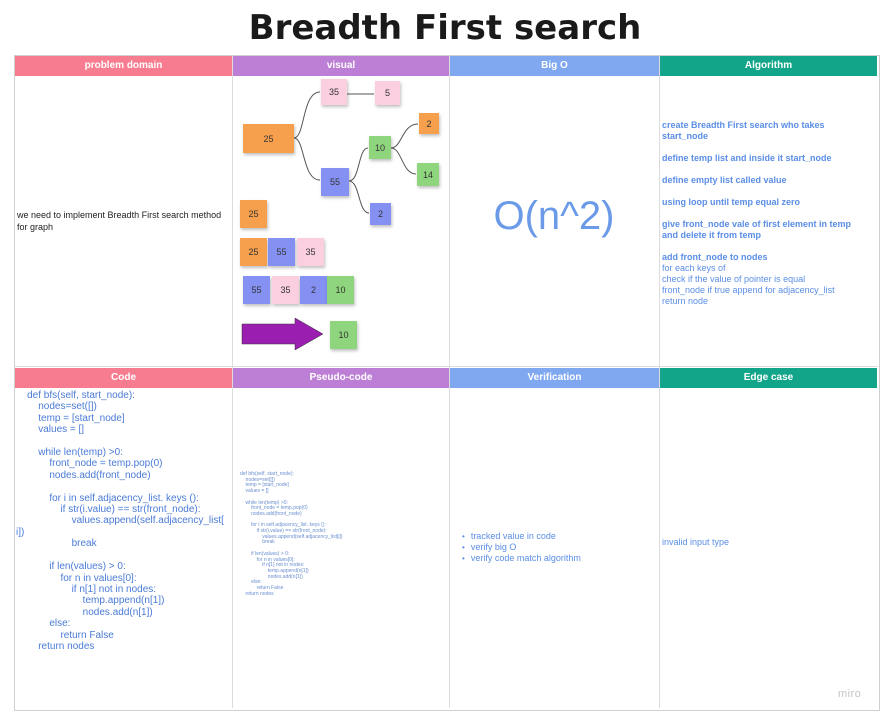 This screenshot has height=719, width=890. I want to click on algorithm-step: using loop until temp equal zero, so click(731, 202).